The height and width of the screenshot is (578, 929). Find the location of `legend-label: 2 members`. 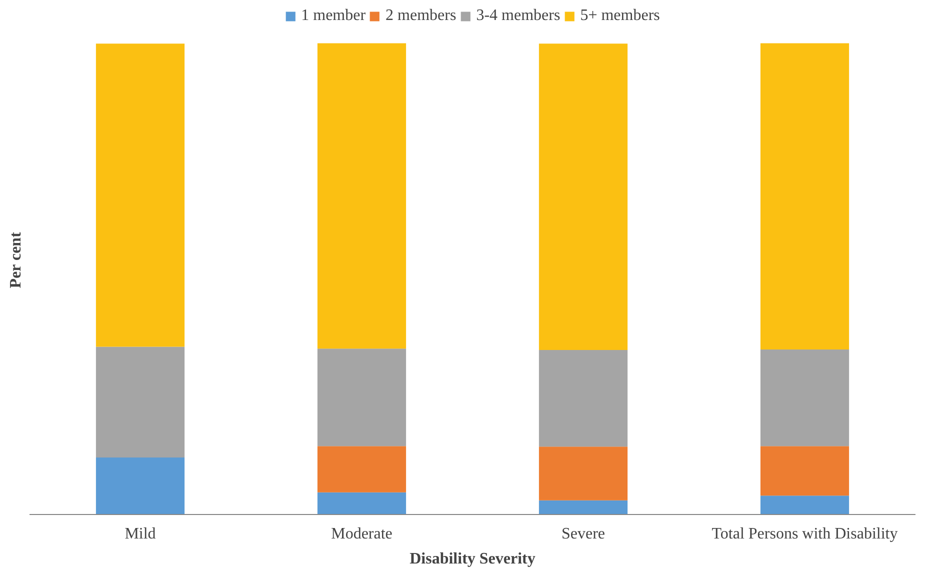

legend-label: 2 members is located at coordinates (421, 16).